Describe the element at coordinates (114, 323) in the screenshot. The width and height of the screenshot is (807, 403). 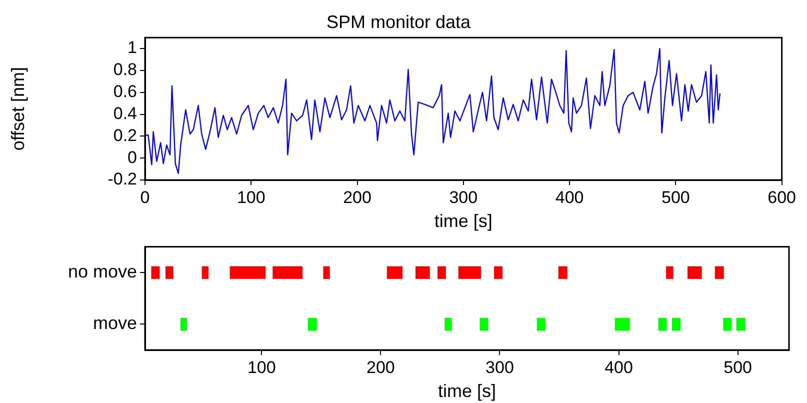
I see `y-tick-label: move` at that location.